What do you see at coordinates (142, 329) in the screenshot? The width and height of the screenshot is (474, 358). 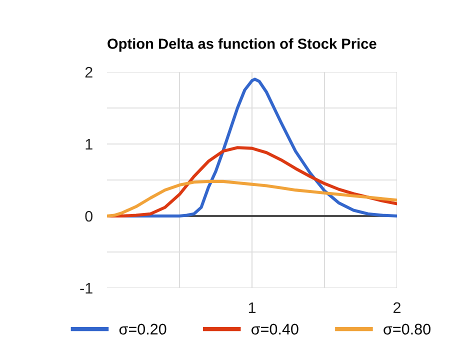 I see `legend-label: σ=0.20` at bounding box center [142, 329].